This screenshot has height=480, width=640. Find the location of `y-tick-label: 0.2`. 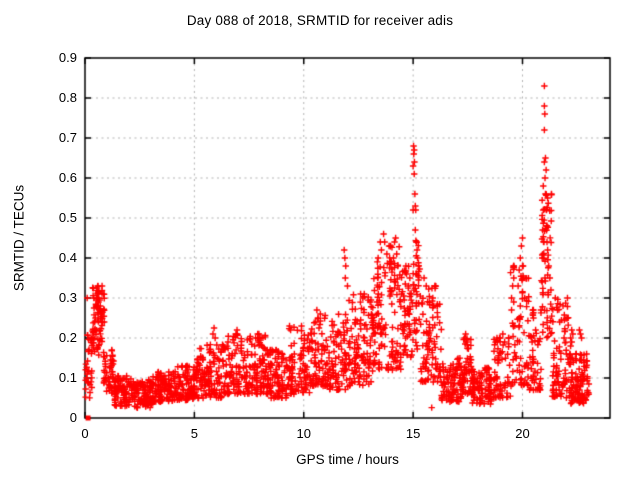

y-tick-label: 0.2 is located at coordinates (67, 337).